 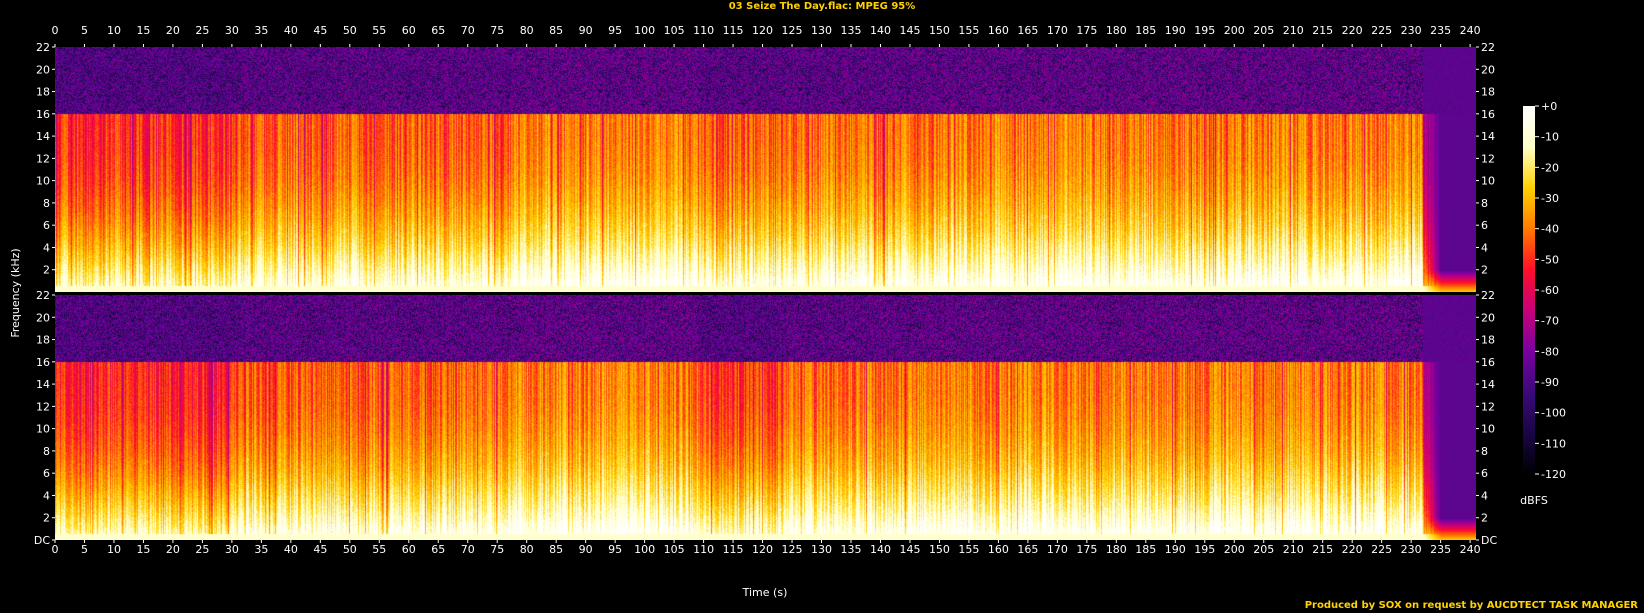 What do you see at coordinates (46, 270) in the screenshot?
I see `y-tick-label-left: 2` at bounding box center [46, 270].